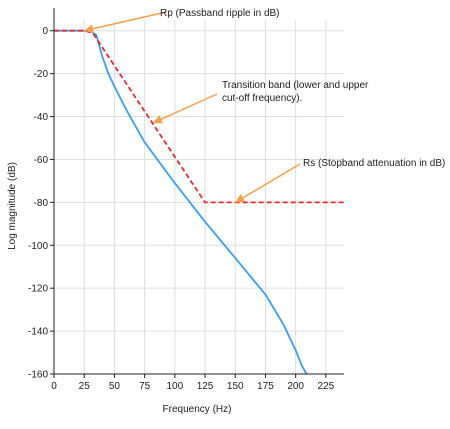  I want to click on y-tick-label: -120, so click(38, 289).